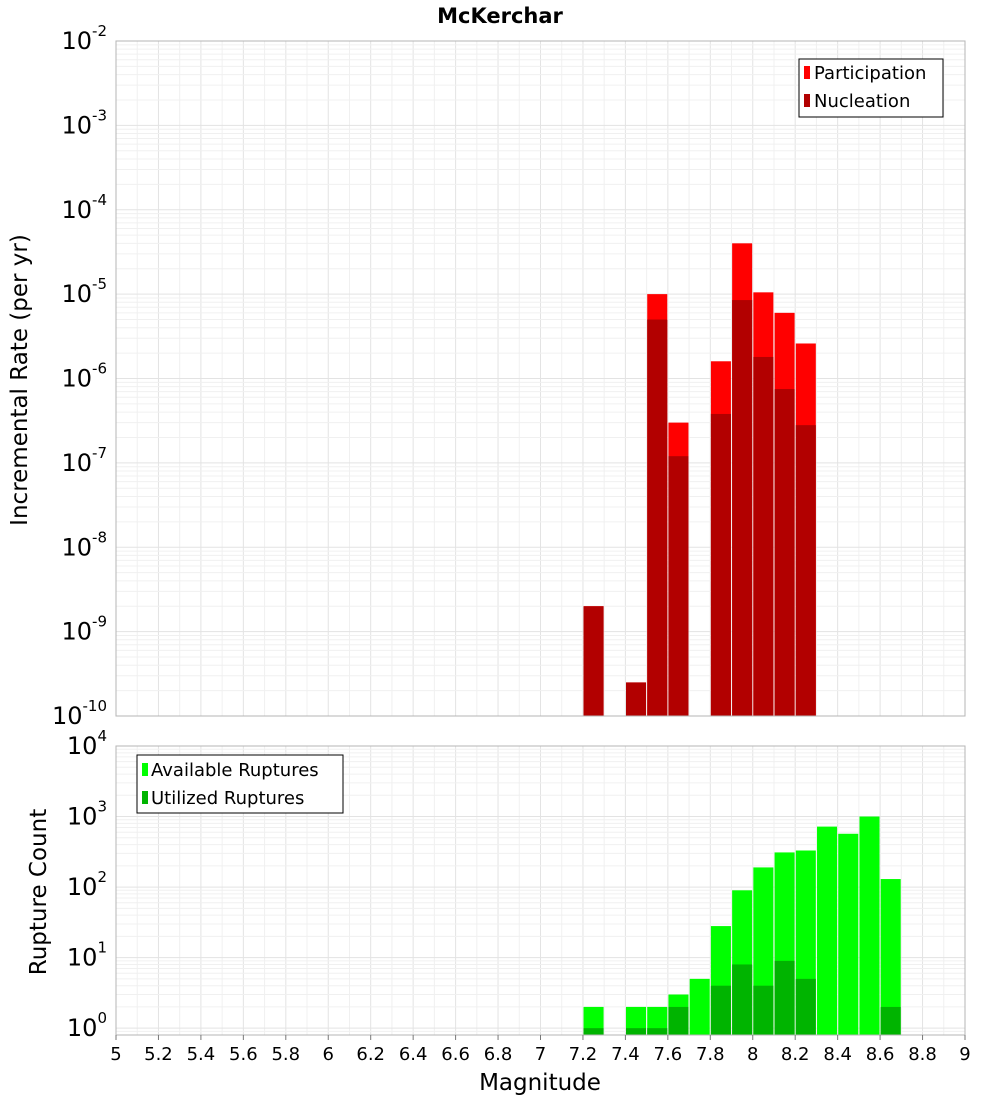  What do you see at coordinates (668, 1054) in the screenshot?
I see `x-tick-label: 7.6` at bounding box center [668, 1054].